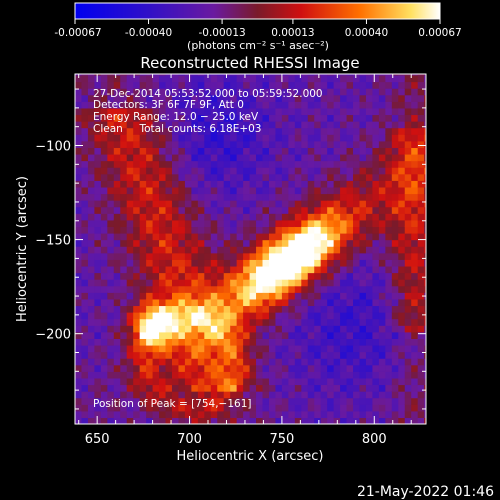  I want to click on colorbar-units: (photons cm⁻² s⁻¹ asec⁻²), so click(258, 45).